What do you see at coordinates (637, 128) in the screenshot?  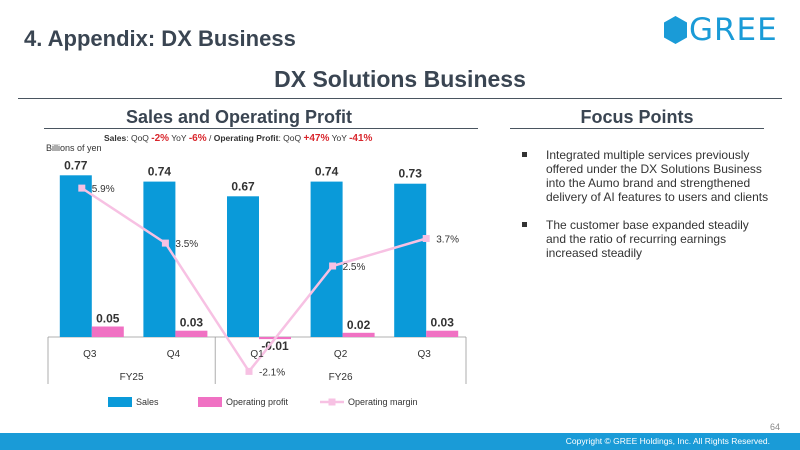 I see `focus-heading-divider` at bounding box center [637, 128].